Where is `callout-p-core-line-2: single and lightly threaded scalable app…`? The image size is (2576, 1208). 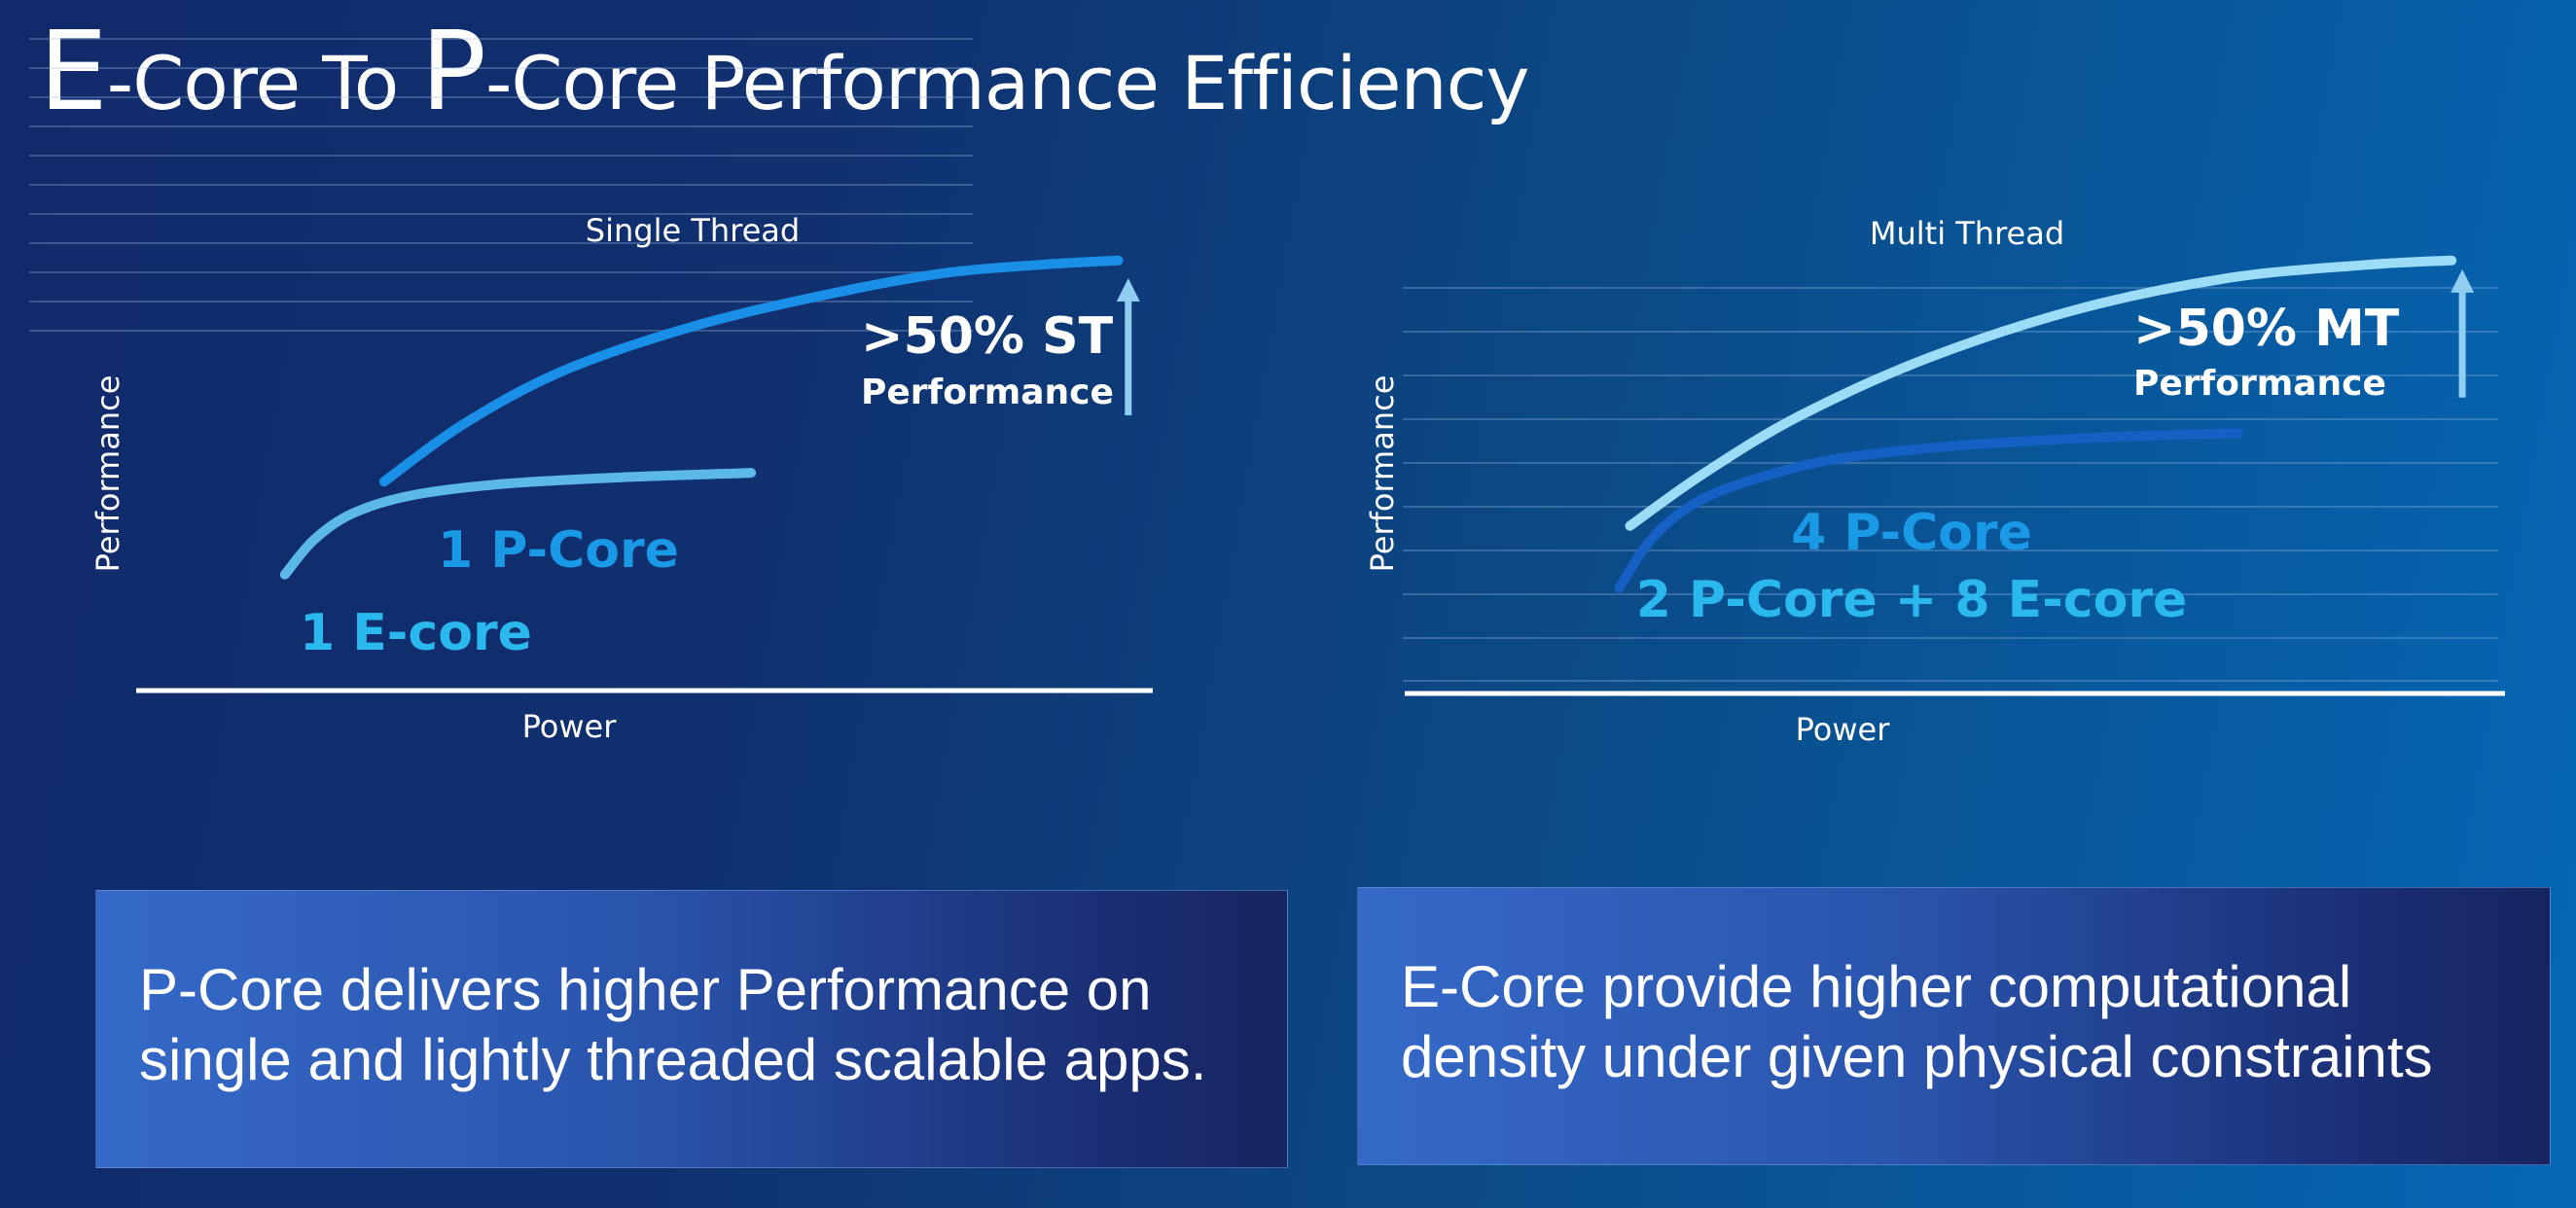
callout-p-core-line-2: single and lightly threaded scalable app… is located at coordinates (673, 1060).